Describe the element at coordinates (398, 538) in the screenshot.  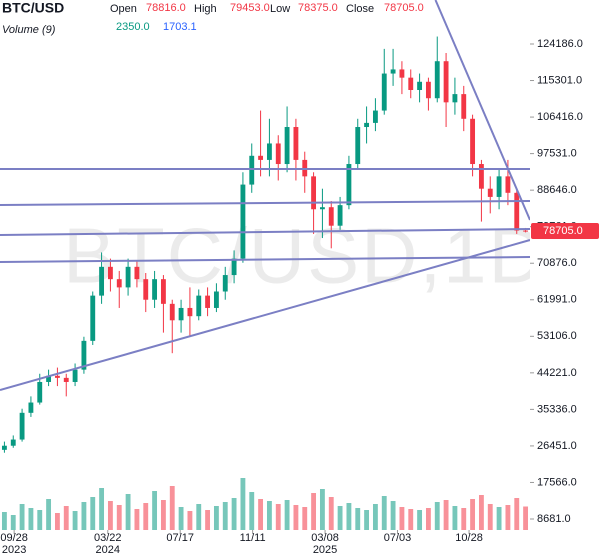
I see `x-tick-label: 07/03` at that location.